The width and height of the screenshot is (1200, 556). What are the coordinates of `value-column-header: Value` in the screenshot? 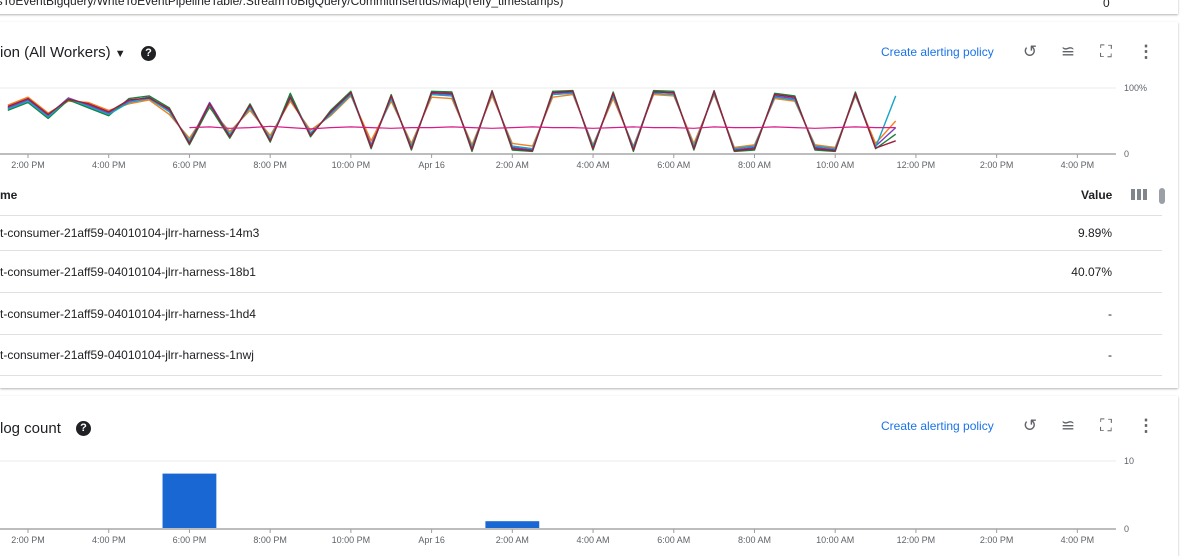 It's located at (1097, 195).